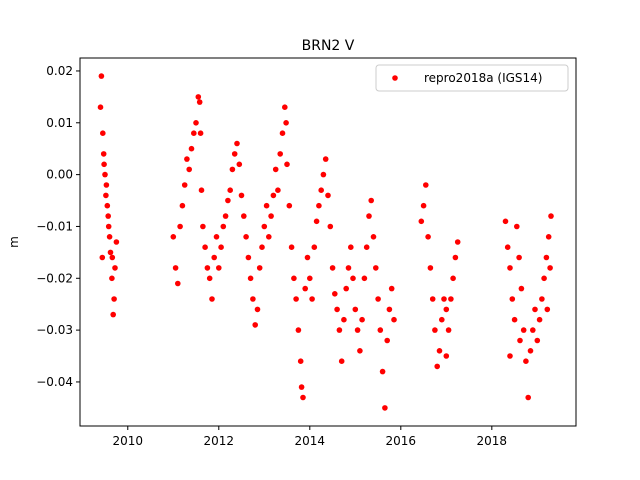 This screenshot has height=480, width=640. I want to click on y-axis-label: m, so click(14, 242).